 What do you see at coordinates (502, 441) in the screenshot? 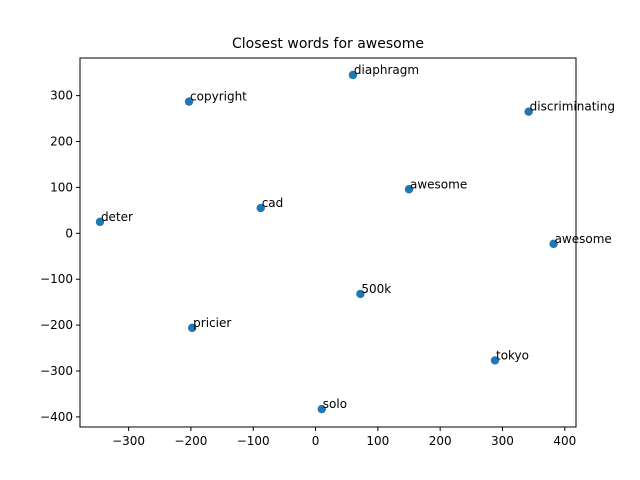
I see `x-tick-label: 300` at bounding box center [502, 441].